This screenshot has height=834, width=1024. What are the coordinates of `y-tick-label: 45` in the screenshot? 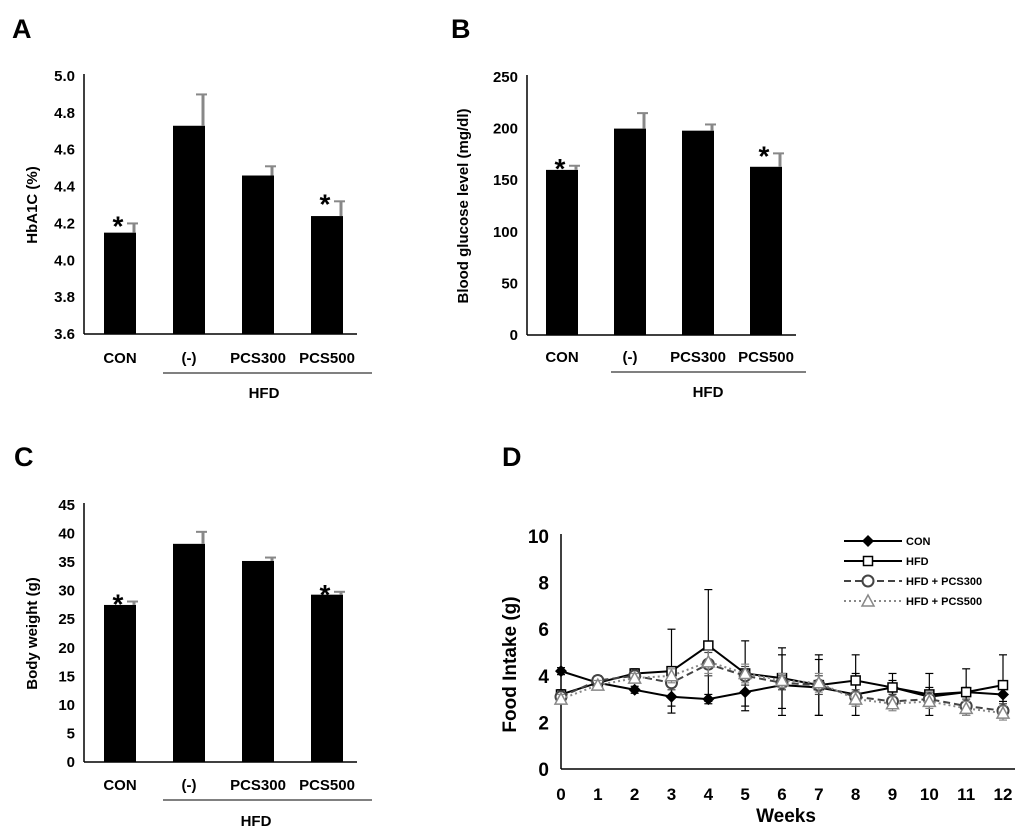 It's located at (66, 505).